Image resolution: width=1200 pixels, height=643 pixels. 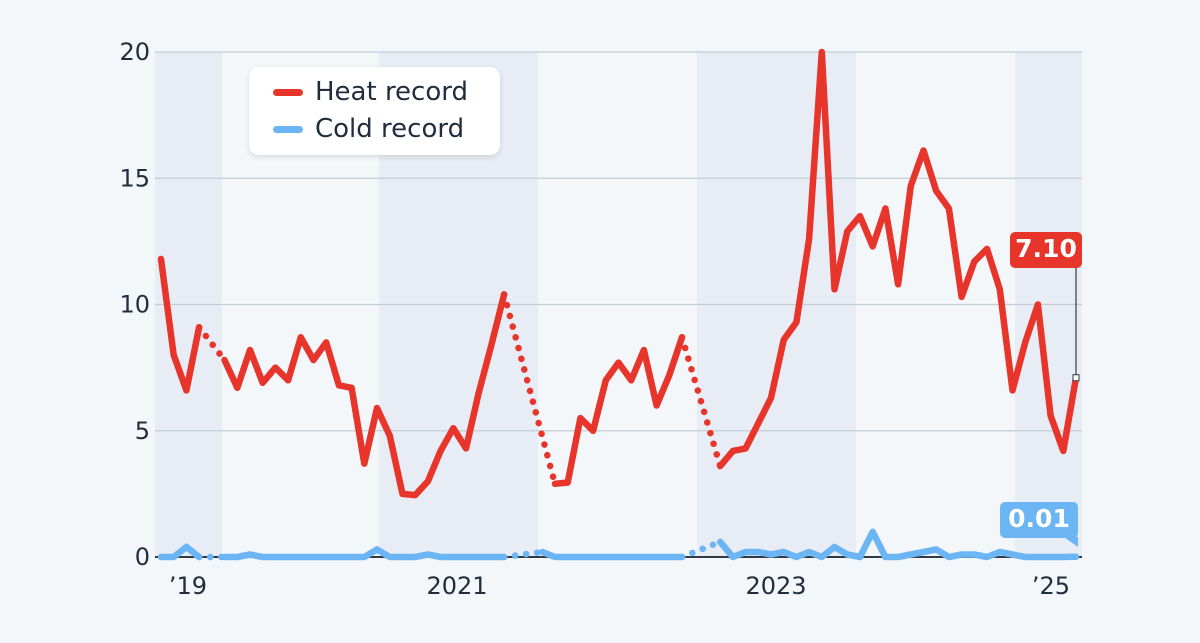 I want to click on legend-item-heat: Heat record, so click(x=370, y=92).